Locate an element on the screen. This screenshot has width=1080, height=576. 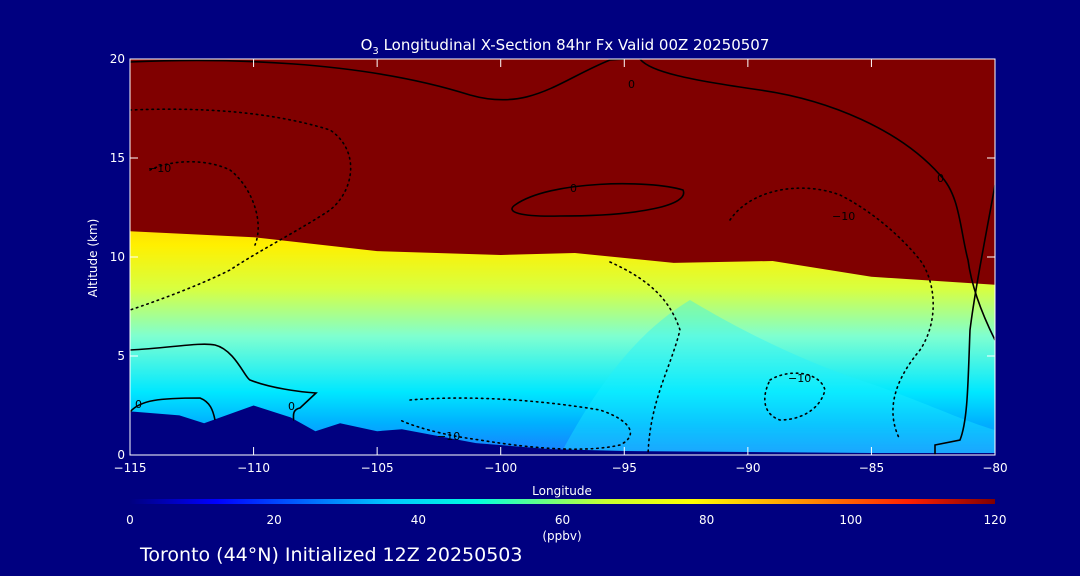
contour-zero-east is located at coordinates (964, 319).